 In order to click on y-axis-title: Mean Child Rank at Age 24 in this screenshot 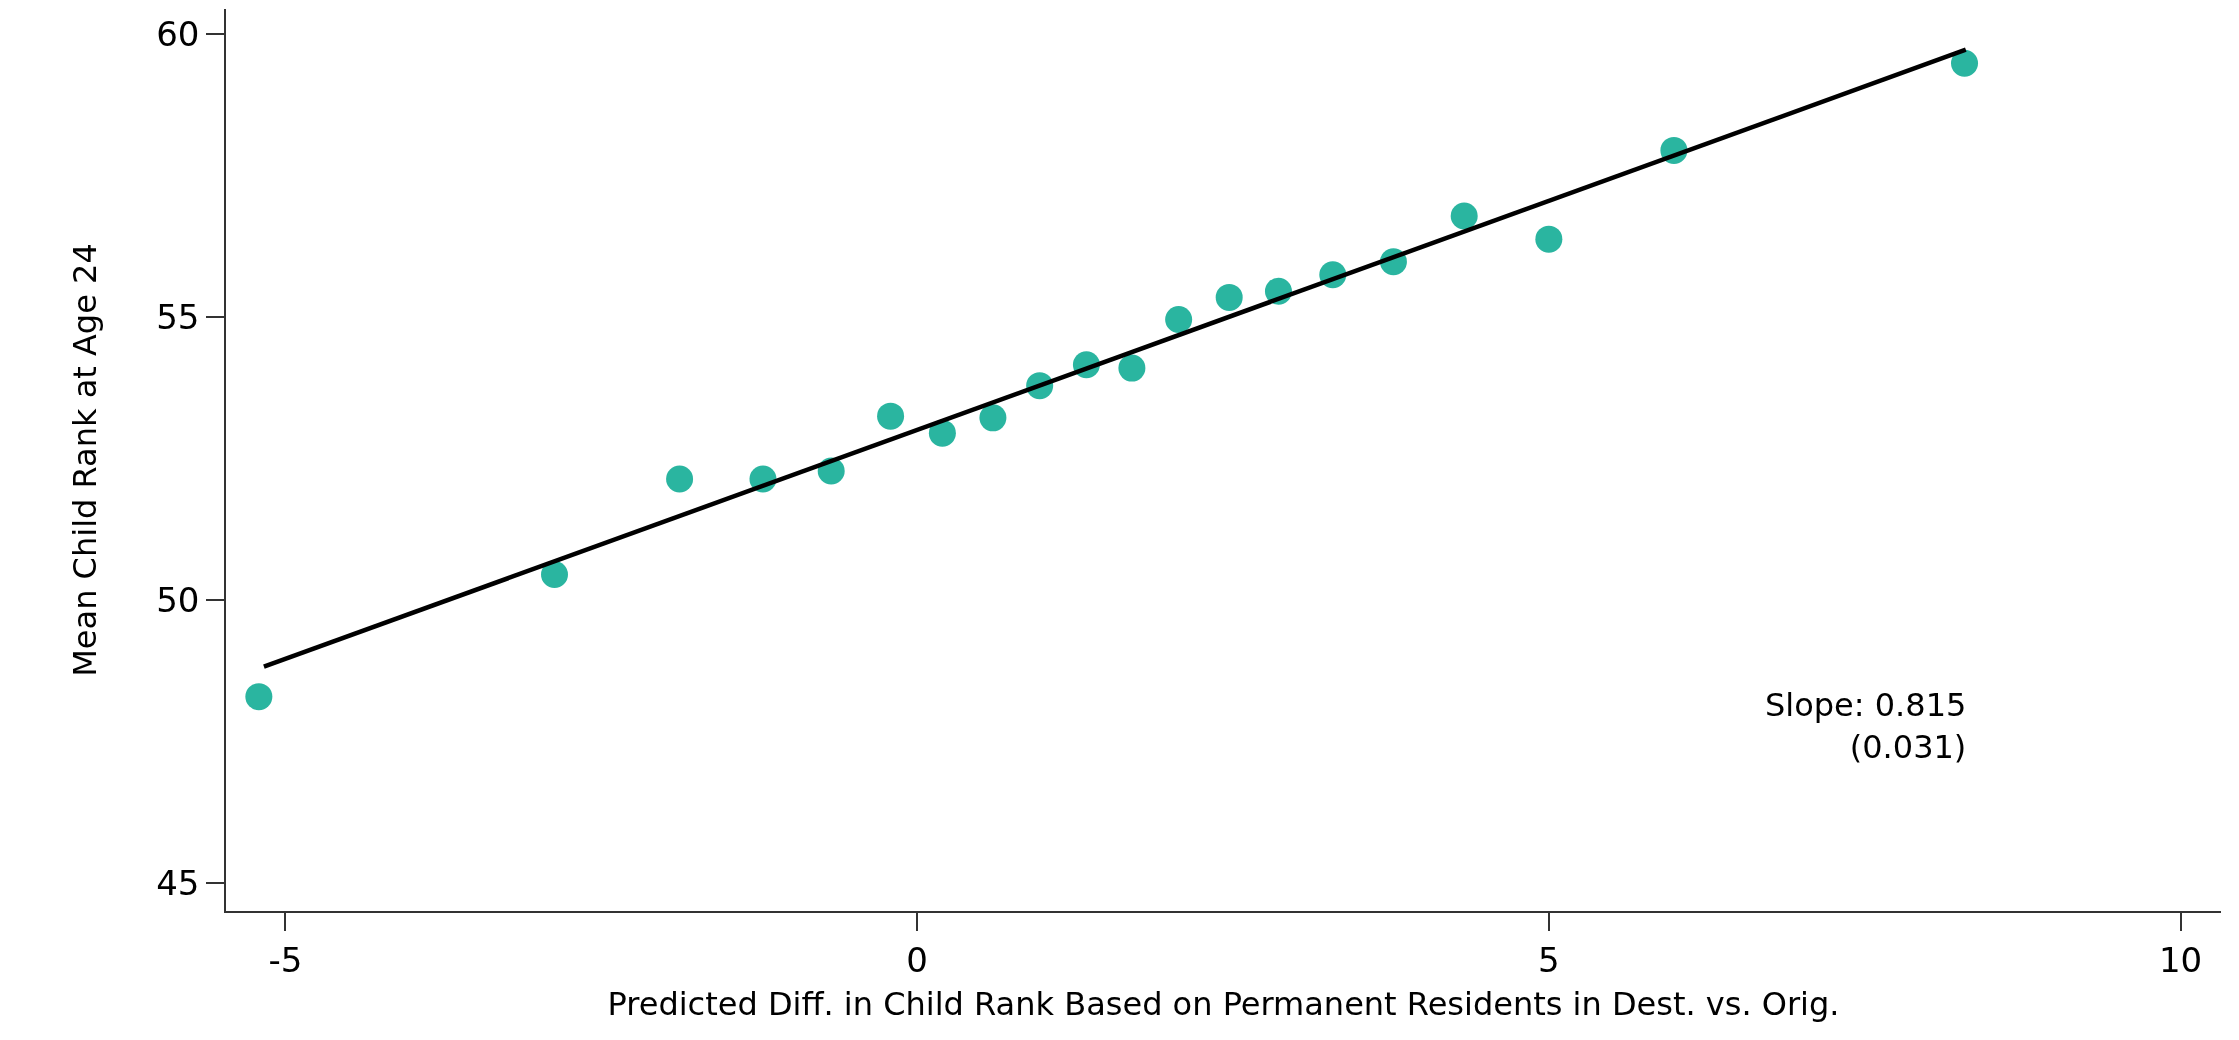, I will do `click(84, 460)`.